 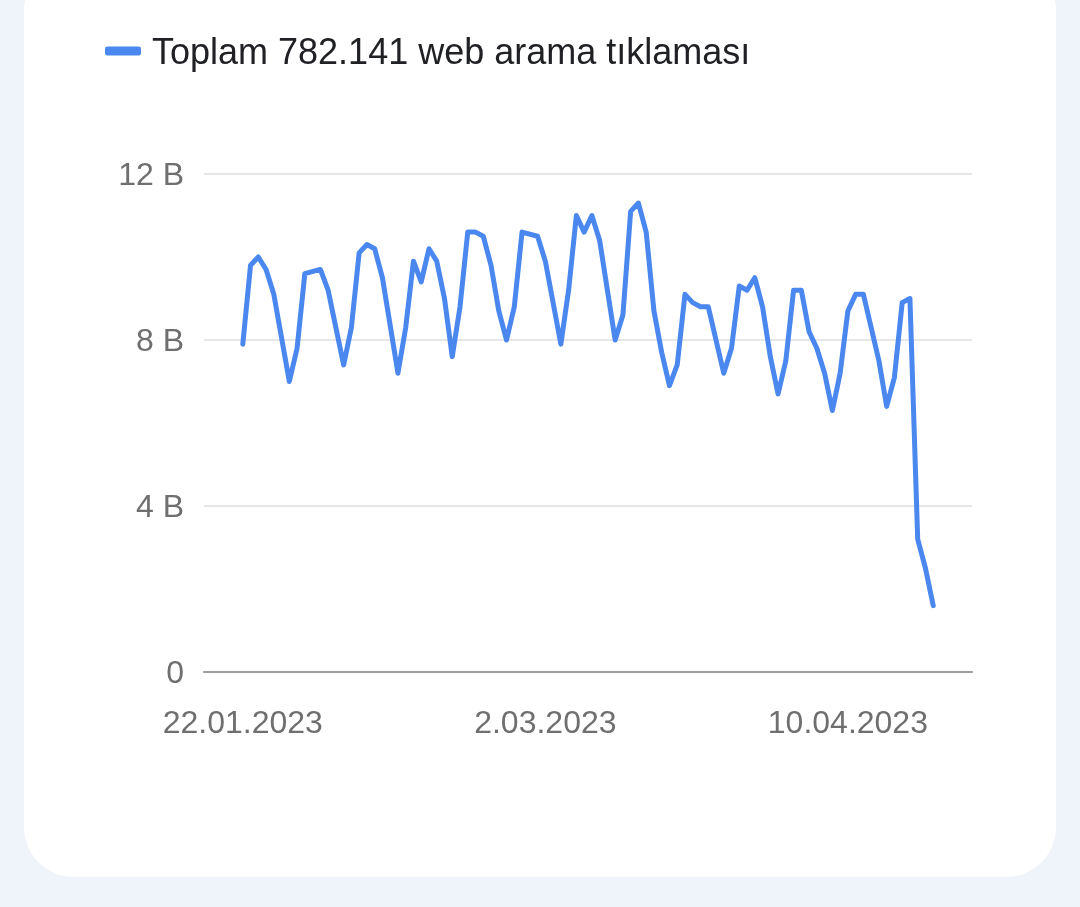 What do you see at coordinates (451, 51) in the screenshot?
I see `legend-label: Toplam 782.141 web arama tıklaması` at bounding box center [451, 51].